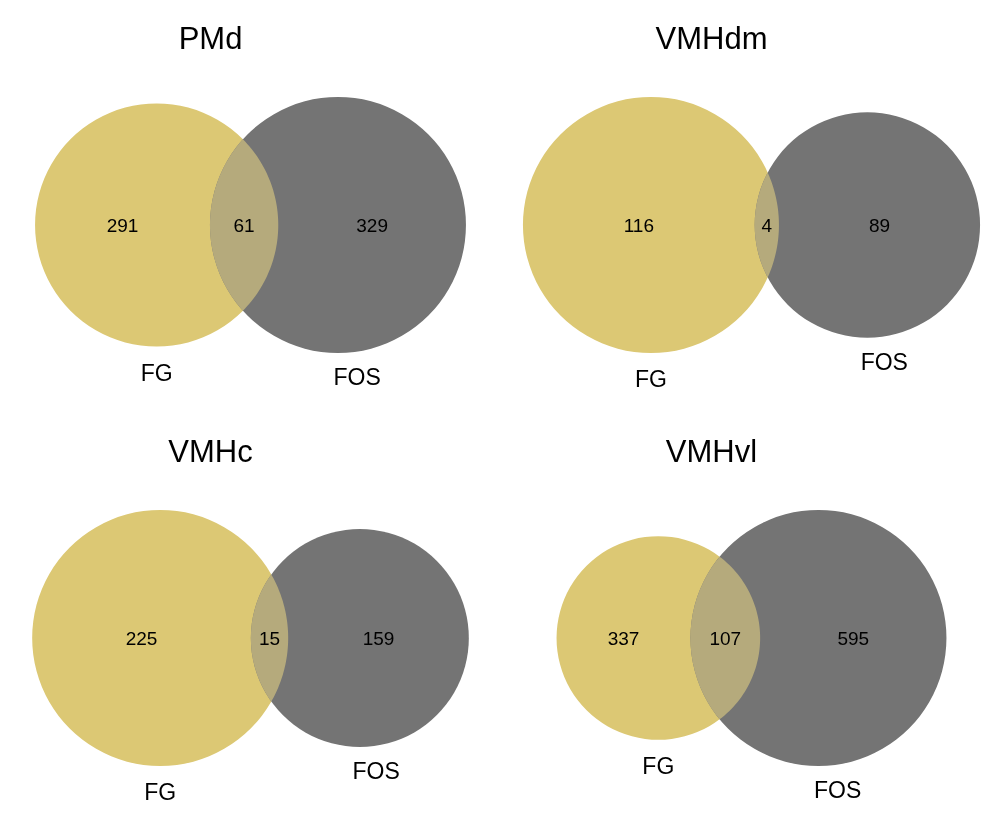 Image resolution: width=1003 pixels, height=827 pixels. Describe the element at coordinates (725, 638) in the screenshot. I see `data-label: 107` at that location.